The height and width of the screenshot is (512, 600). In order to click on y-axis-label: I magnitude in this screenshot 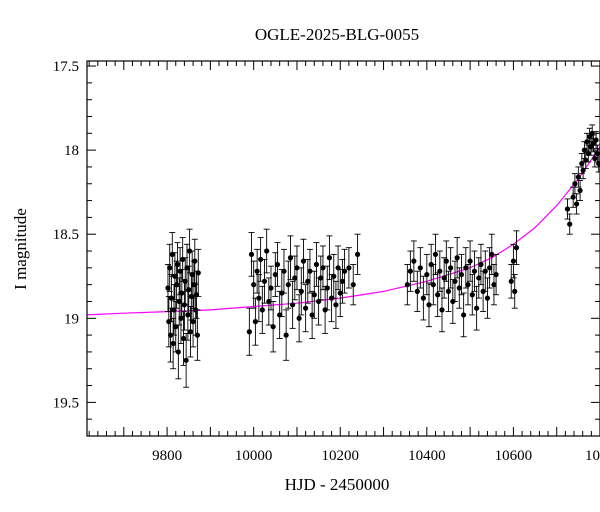, I will do `click(20, 249)`.